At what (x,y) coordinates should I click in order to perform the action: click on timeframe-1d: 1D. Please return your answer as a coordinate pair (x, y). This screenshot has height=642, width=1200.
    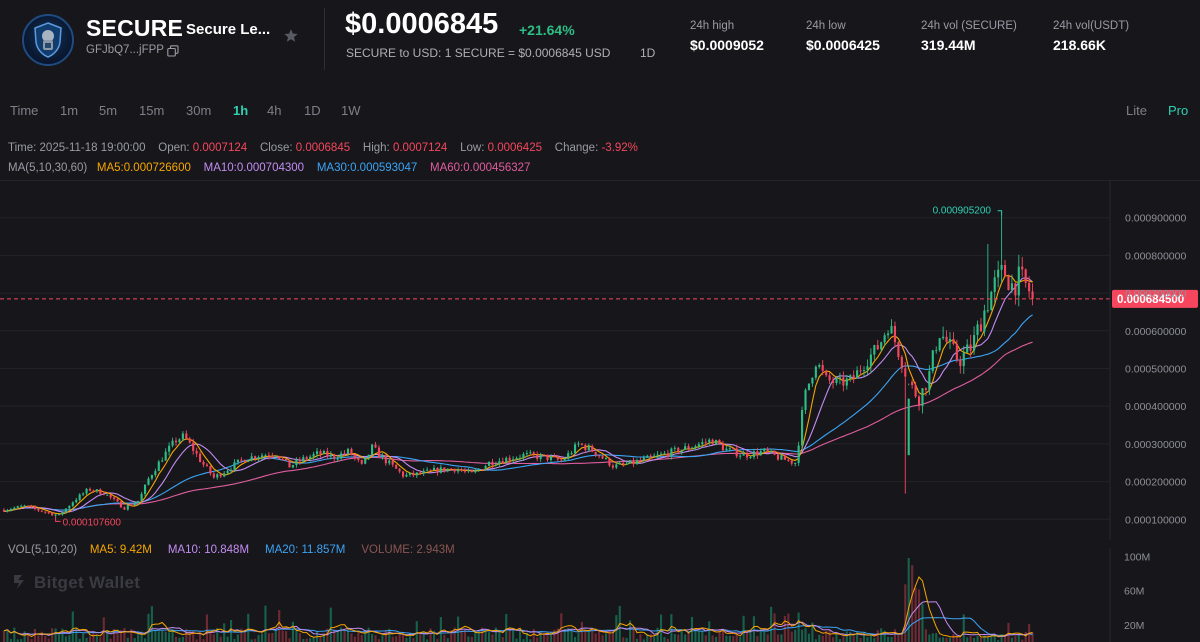
    Looking at the image, I should click on (312, 110).